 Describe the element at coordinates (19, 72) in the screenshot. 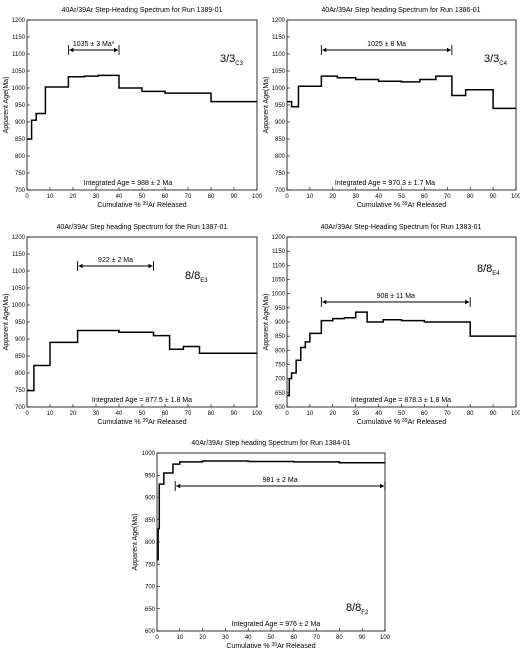

I see `y-tick-label: 1050` at that location.